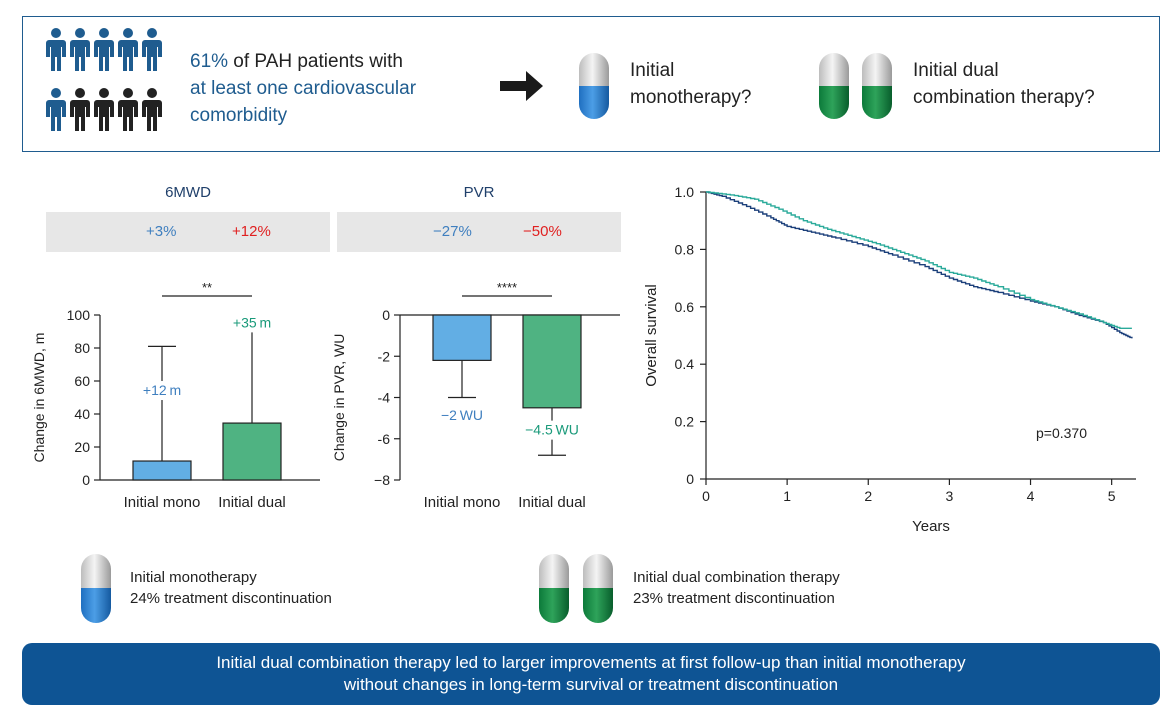  Describe the element at coordinates (82, 447) in the screenshot. I see `y-tick-label: 20` at that location.